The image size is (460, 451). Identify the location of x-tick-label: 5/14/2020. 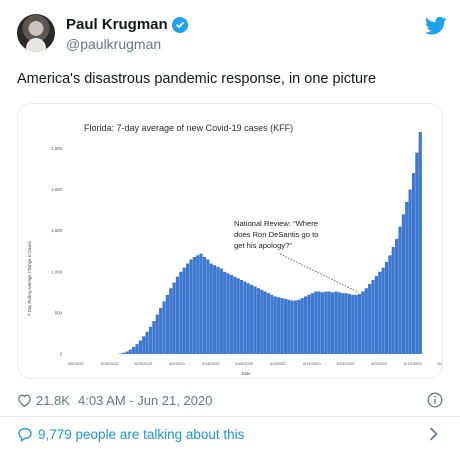
(312, 363).